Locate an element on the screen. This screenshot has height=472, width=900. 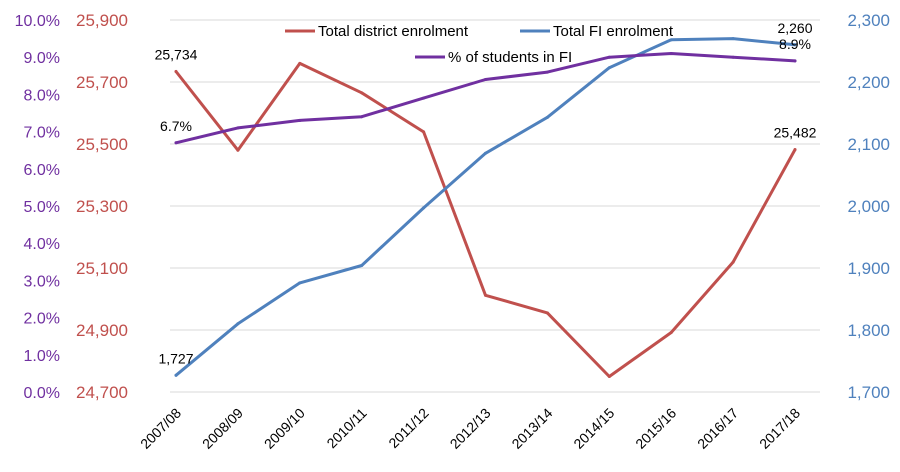
percent-tick-label: 5.0% is located at coordinates (42, 207).